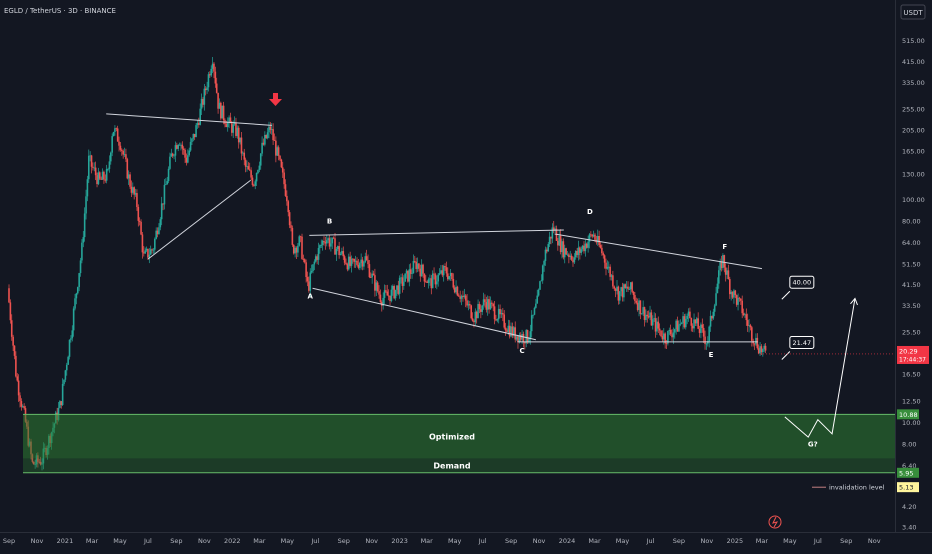 This screenshot has width=932, height=554. I want to click on lightning-icon, so click(775, 522).